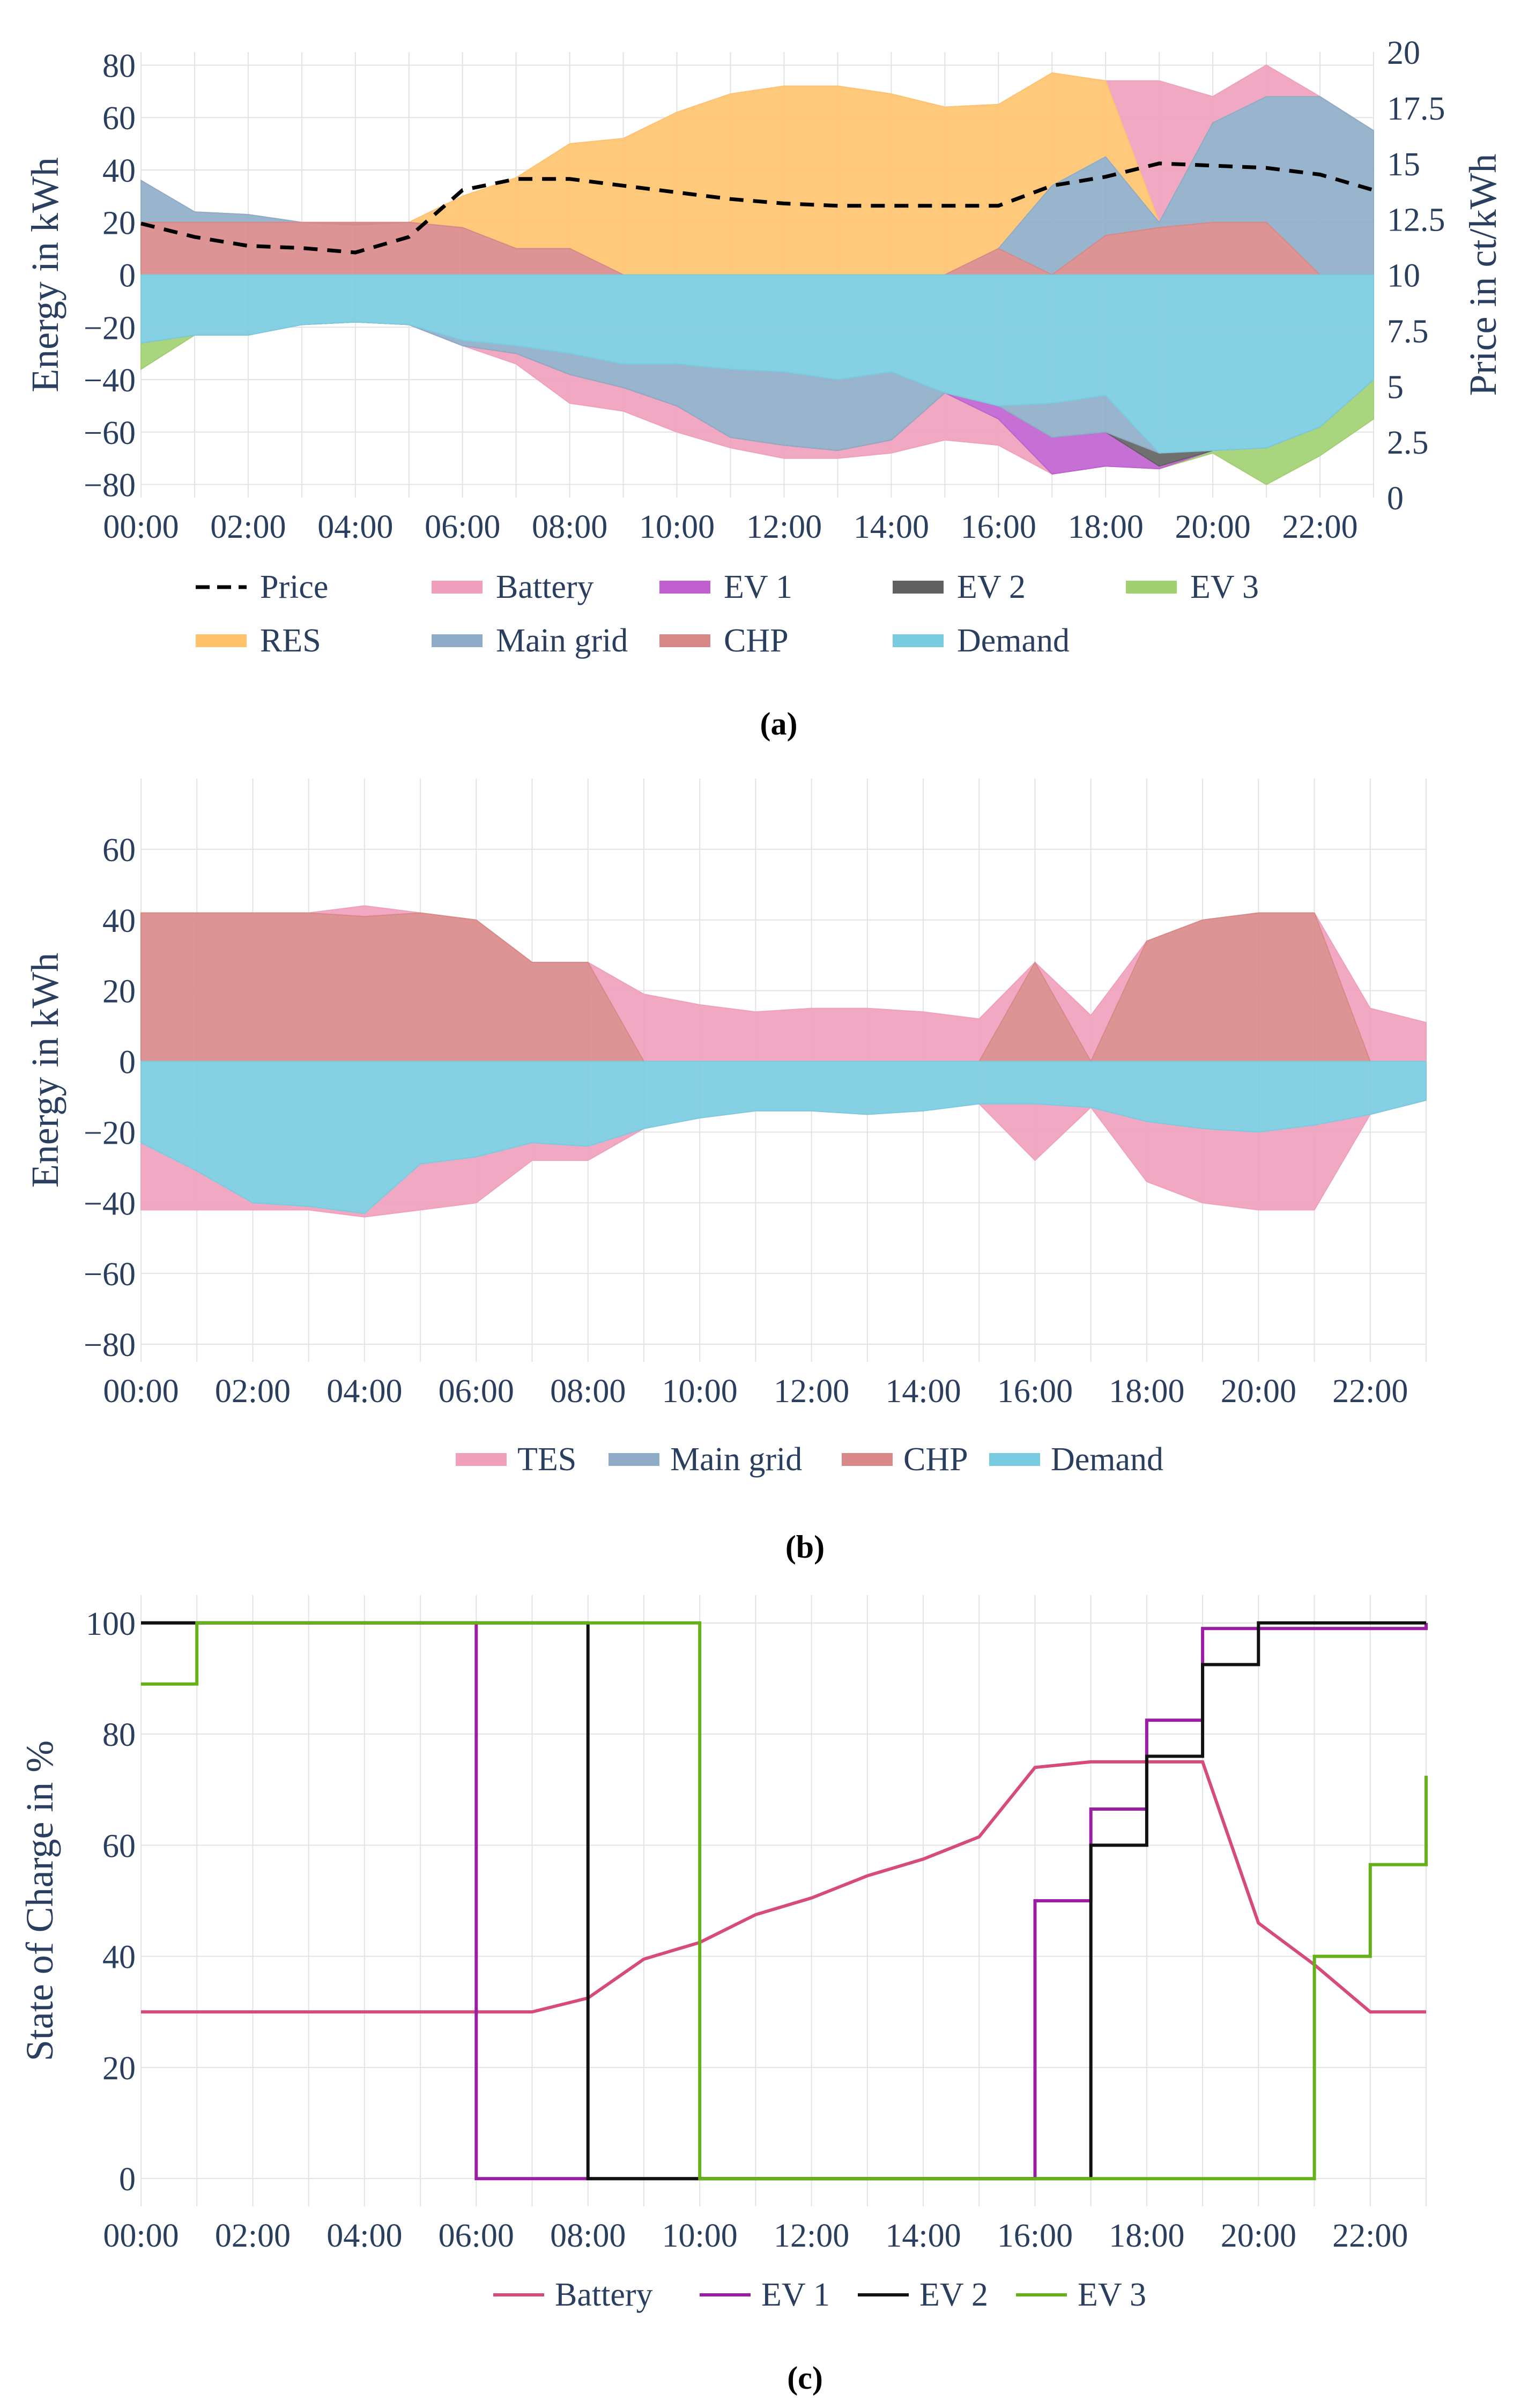 The width and height of the screenshot is (1521, 2408). What do you see at coordinates (805, 2378) in the screenshot?
I see `figure-caption: (c)` at bounding box center [805, 2378].